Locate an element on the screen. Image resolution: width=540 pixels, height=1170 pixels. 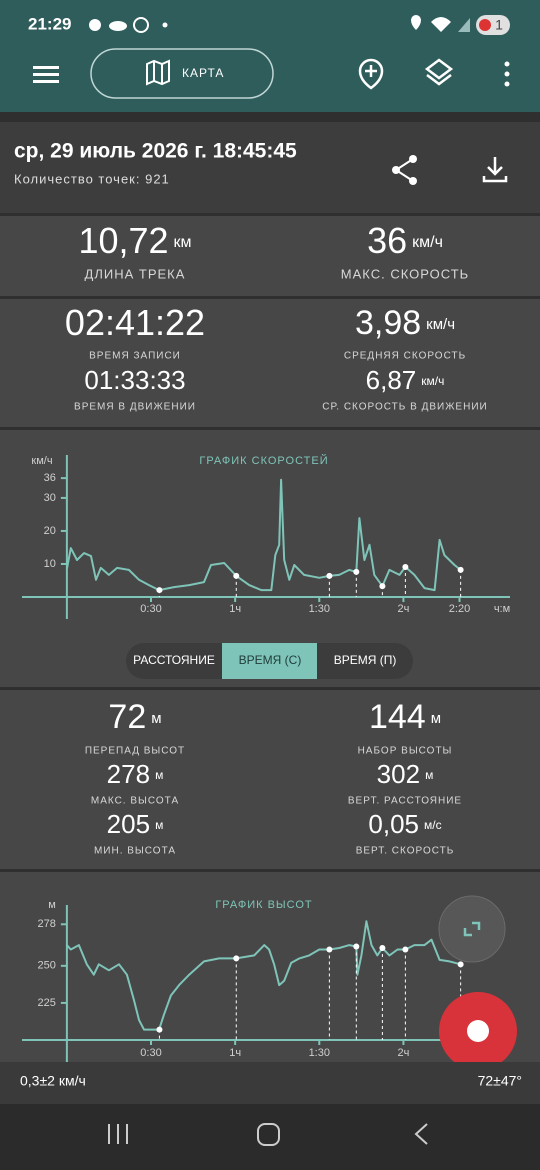
stat-number: 278 is located at coordinates (128, 774).